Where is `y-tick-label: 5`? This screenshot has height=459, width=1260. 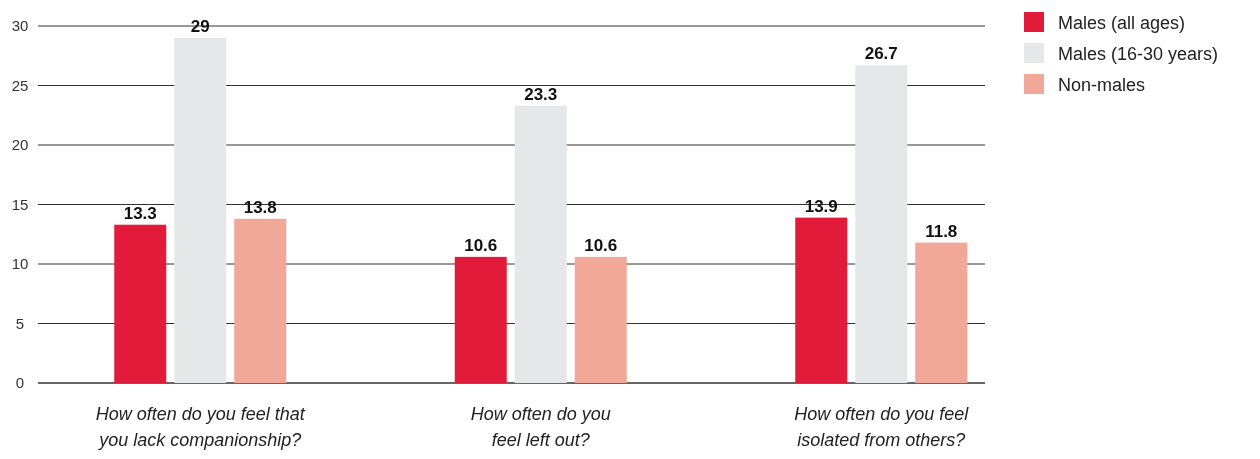
y-tick-label: 5 is located at coordinates (20, 323).